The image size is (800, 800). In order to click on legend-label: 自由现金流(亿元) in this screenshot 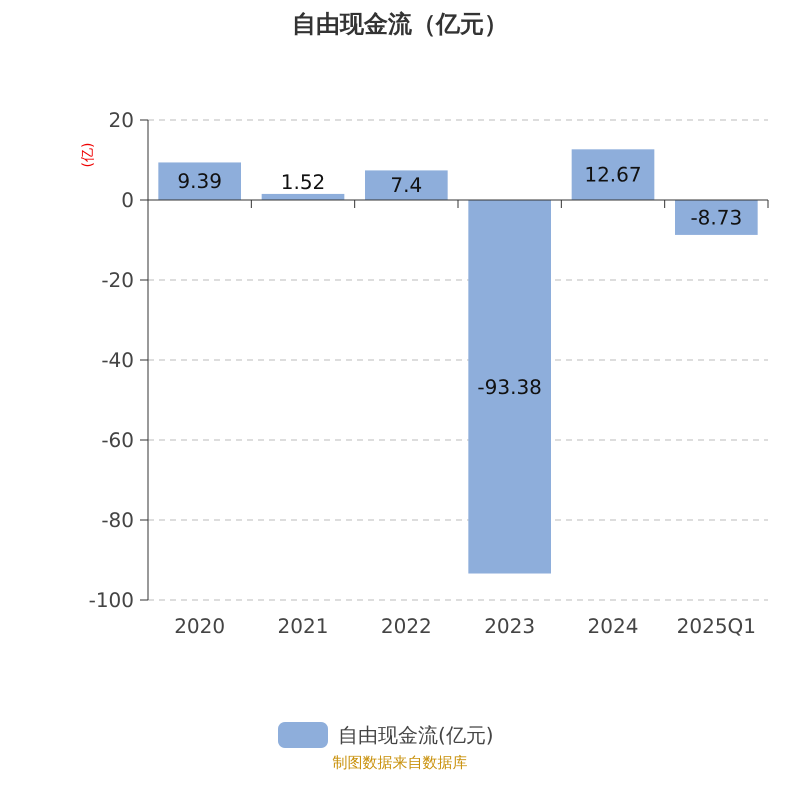, I will do `click(416, 735)`.